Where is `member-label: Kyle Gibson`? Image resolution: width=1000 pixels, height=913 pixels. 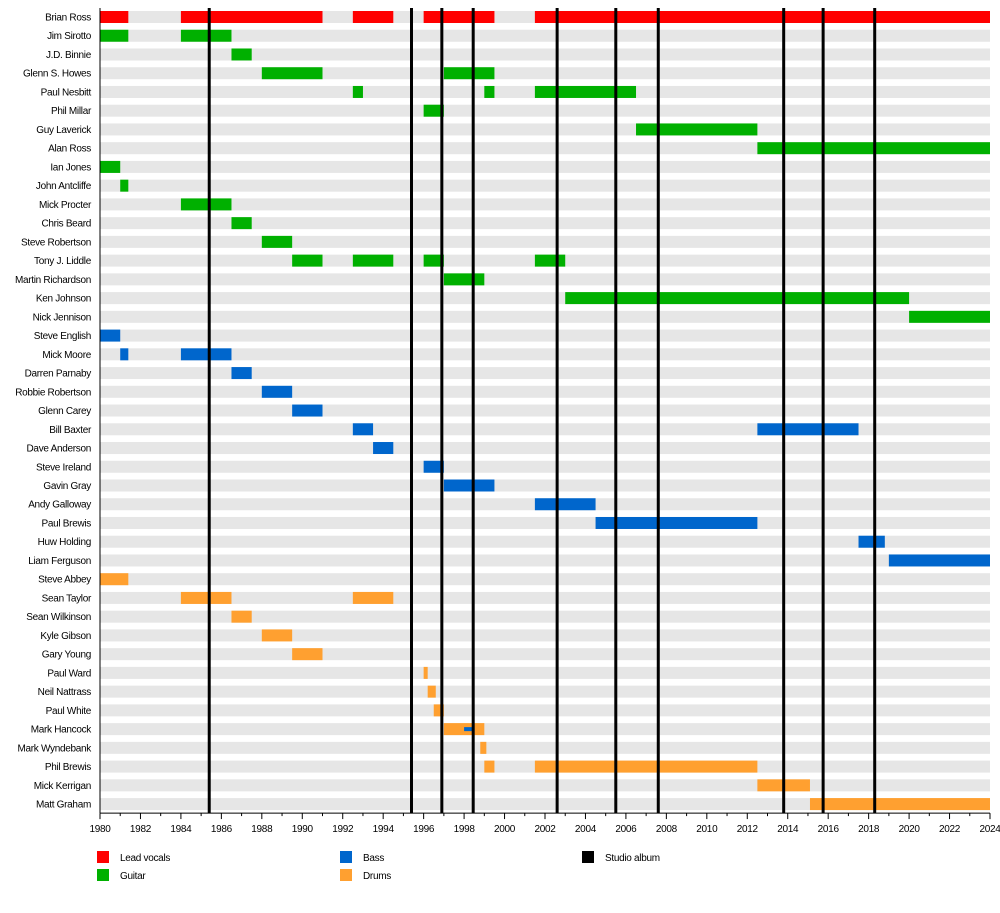
member-label: Kyle Gibson is located at coordinates (65, 636).